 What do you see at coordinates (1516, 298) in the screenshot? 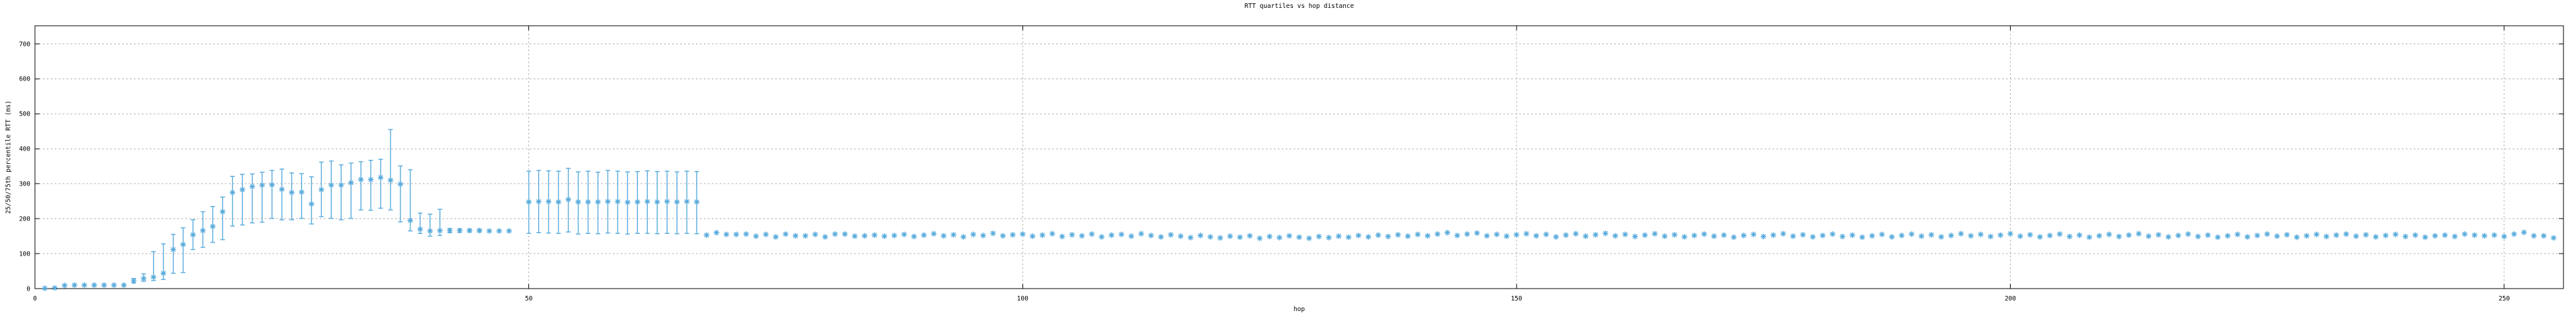
I see `svg-text: 150` at bounding box center [1516, 298].